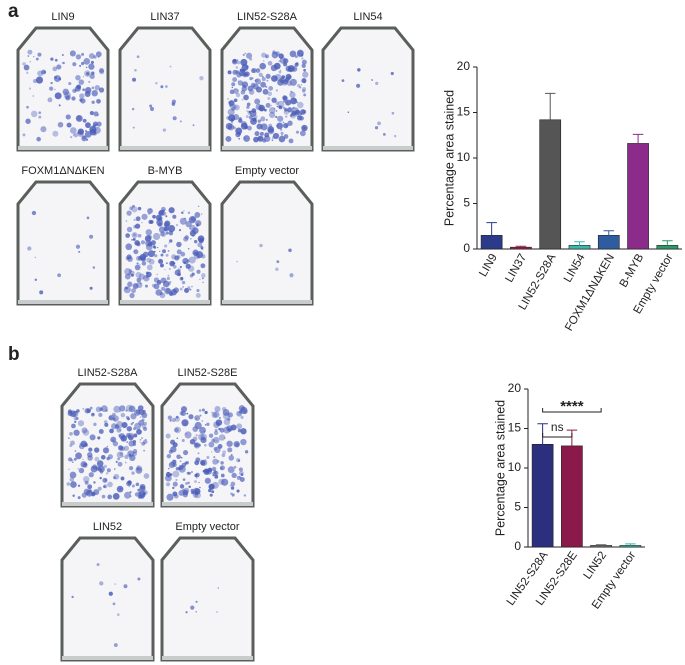 The image size is (685, 665). What do you see at coordinates (521, 246) in the screenshot?
I see `error-bar` at bounding box center [521, 246].